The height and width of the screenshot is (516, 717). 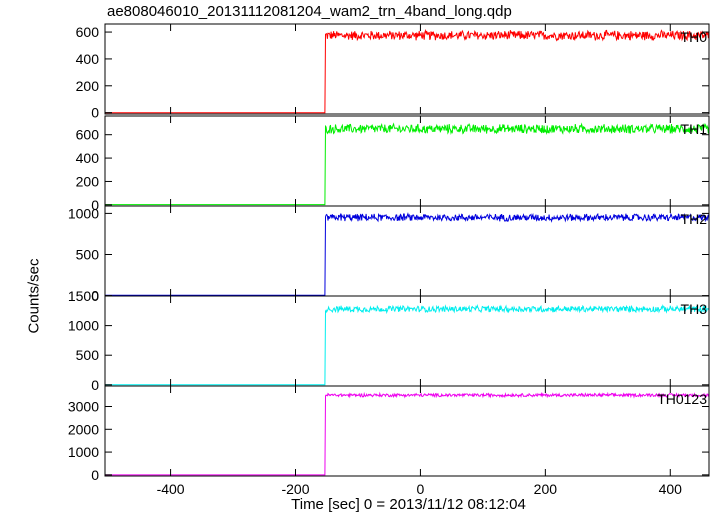 What do you see at coordinates (407, 254) in the screenshot?
I see `series-line-th2` at bounding box center [407, 254].